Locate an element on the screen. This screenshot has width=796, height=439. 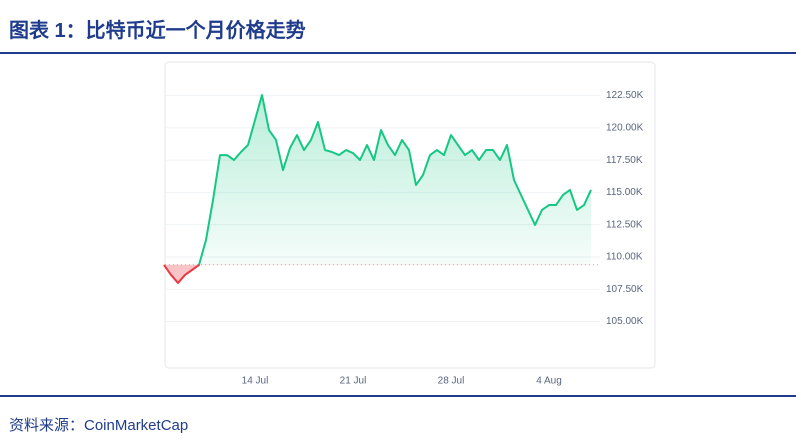
y-tick-label: 117.50K is located at coordinates (624, 160).